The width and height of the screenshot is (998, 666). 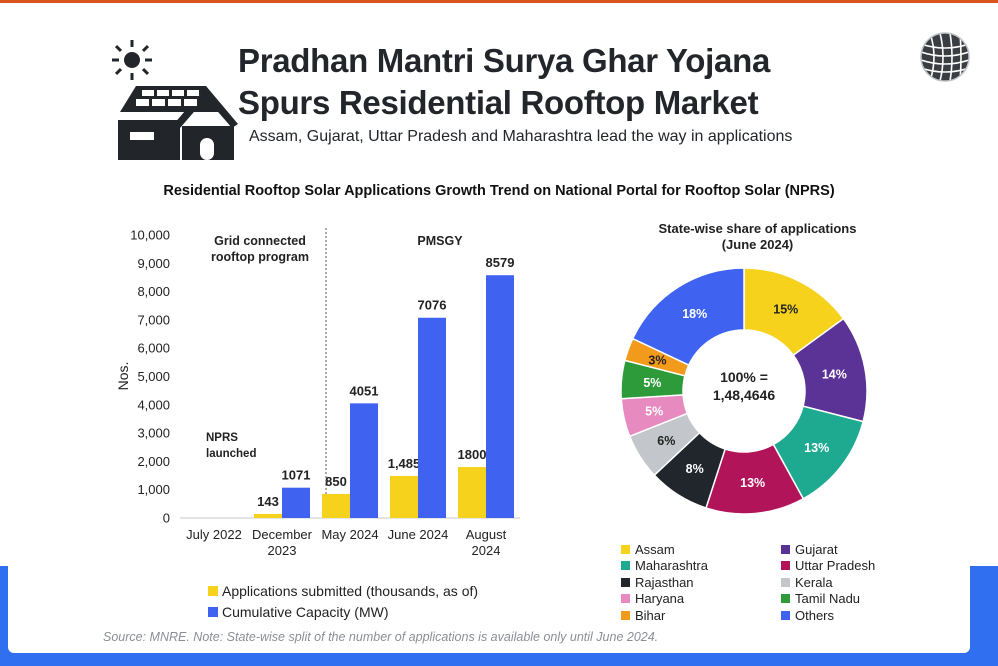 What do you see at coordinates (175, 100) in the screenshot?
I see `solar-house-icon` at bounding box center [175, 100].